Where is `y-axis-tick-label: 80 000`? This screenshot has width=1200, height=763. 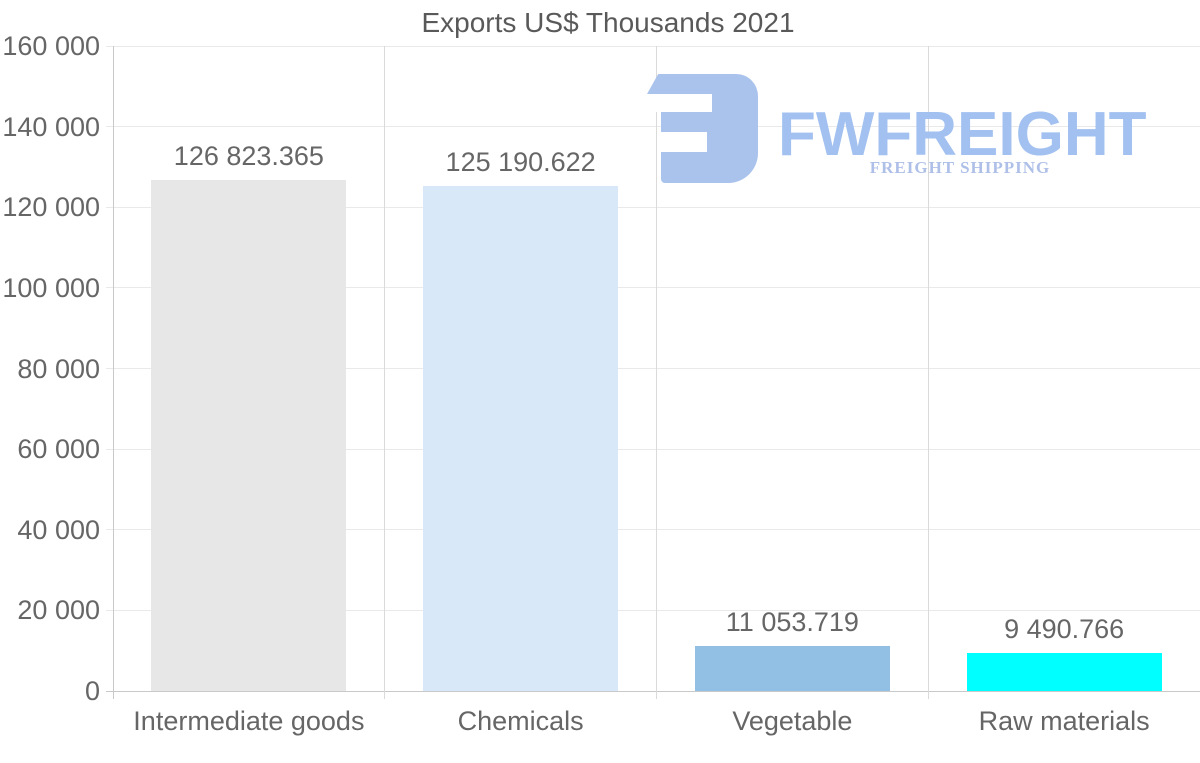
y-axis-tick-label: 80 000 is located at coordinates (58, 368).